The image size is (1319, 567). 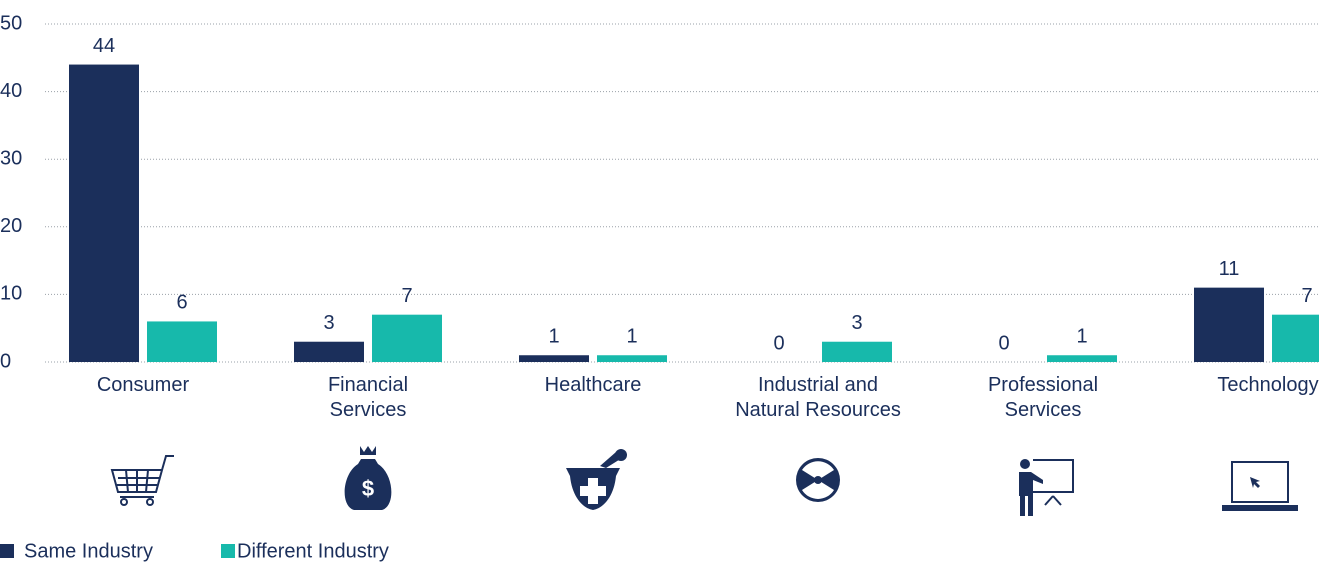 What do you see at coordinates (368, 397) in the screenshot?
I see `x-tick-label: Financial Services` at bounding box center [368, 397].